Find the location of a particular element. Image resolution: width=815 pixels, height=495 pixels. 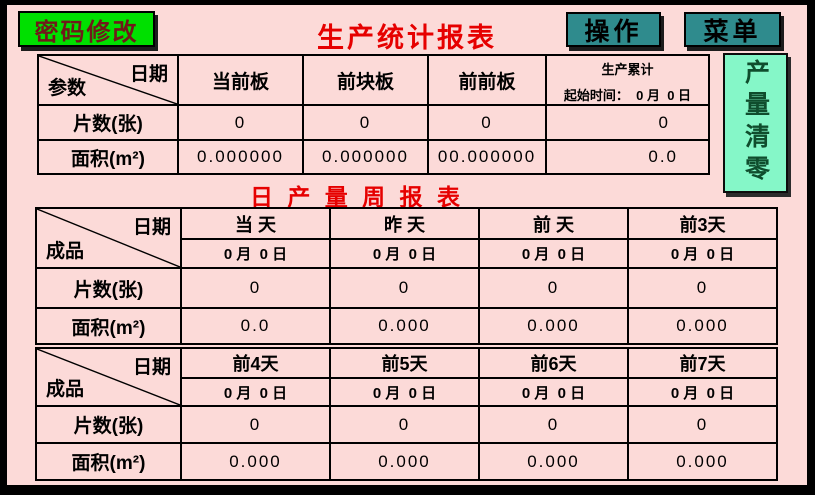

password-change-button: 密码修改 is located at coordinates (86, 29).